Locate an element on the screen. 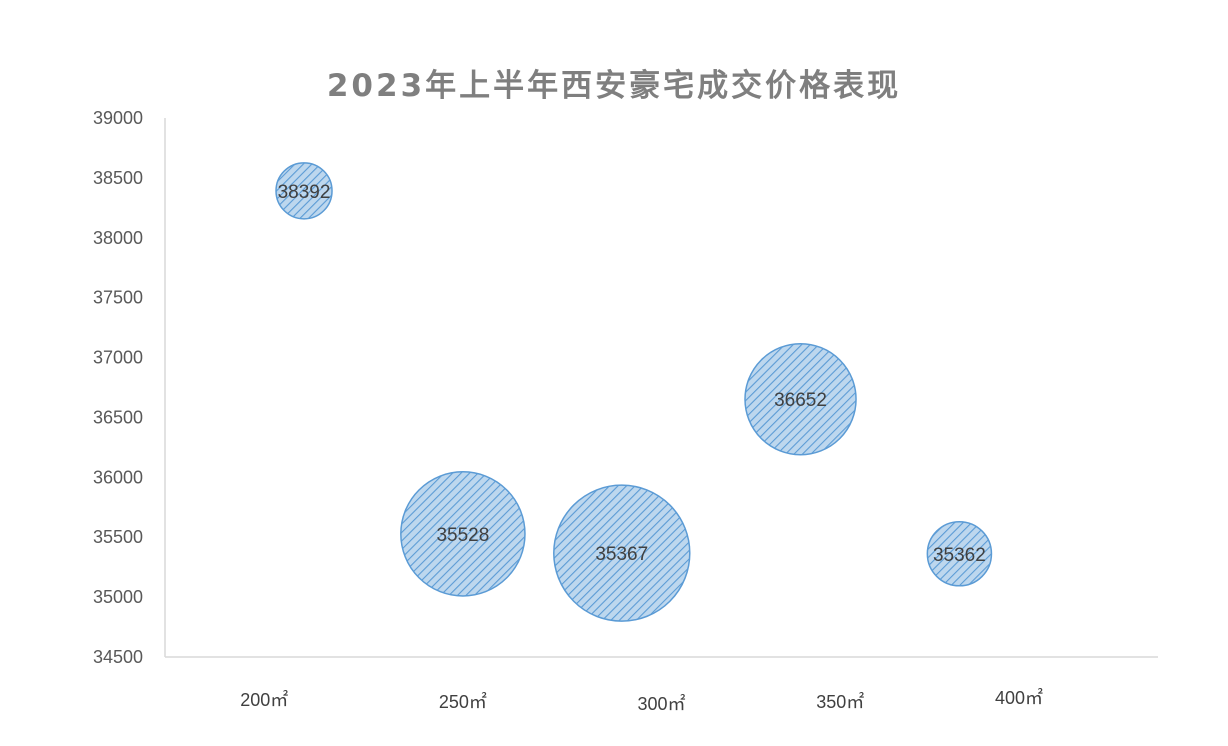 Image resolution: width=1228 pixels, height=746 pixels. y-tick-label: 39000 is located at coordinates (118, 118).